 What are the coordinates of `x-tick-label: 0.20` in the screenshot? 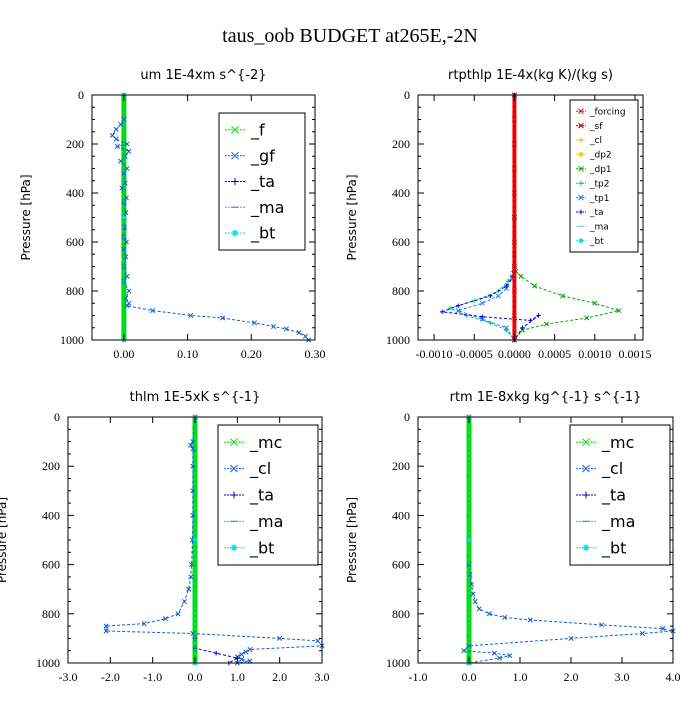 It's located at (251, 354).